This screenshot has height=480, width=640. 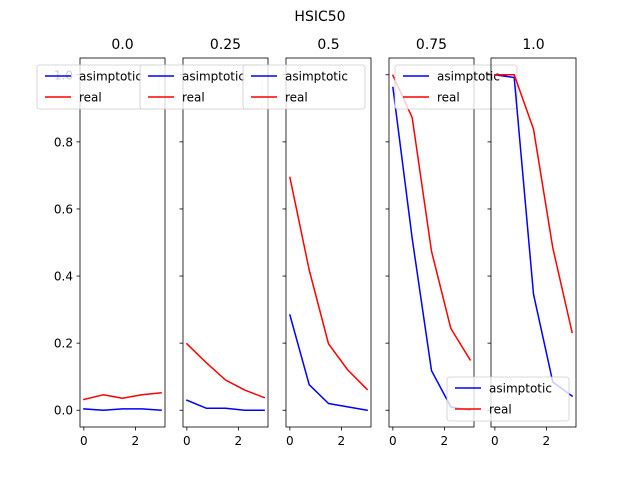 What do you see at coordinates (187, 441) in the screenshot?
I see `x-tick-label-panel-2: 0` at bounding box center [187, 441].